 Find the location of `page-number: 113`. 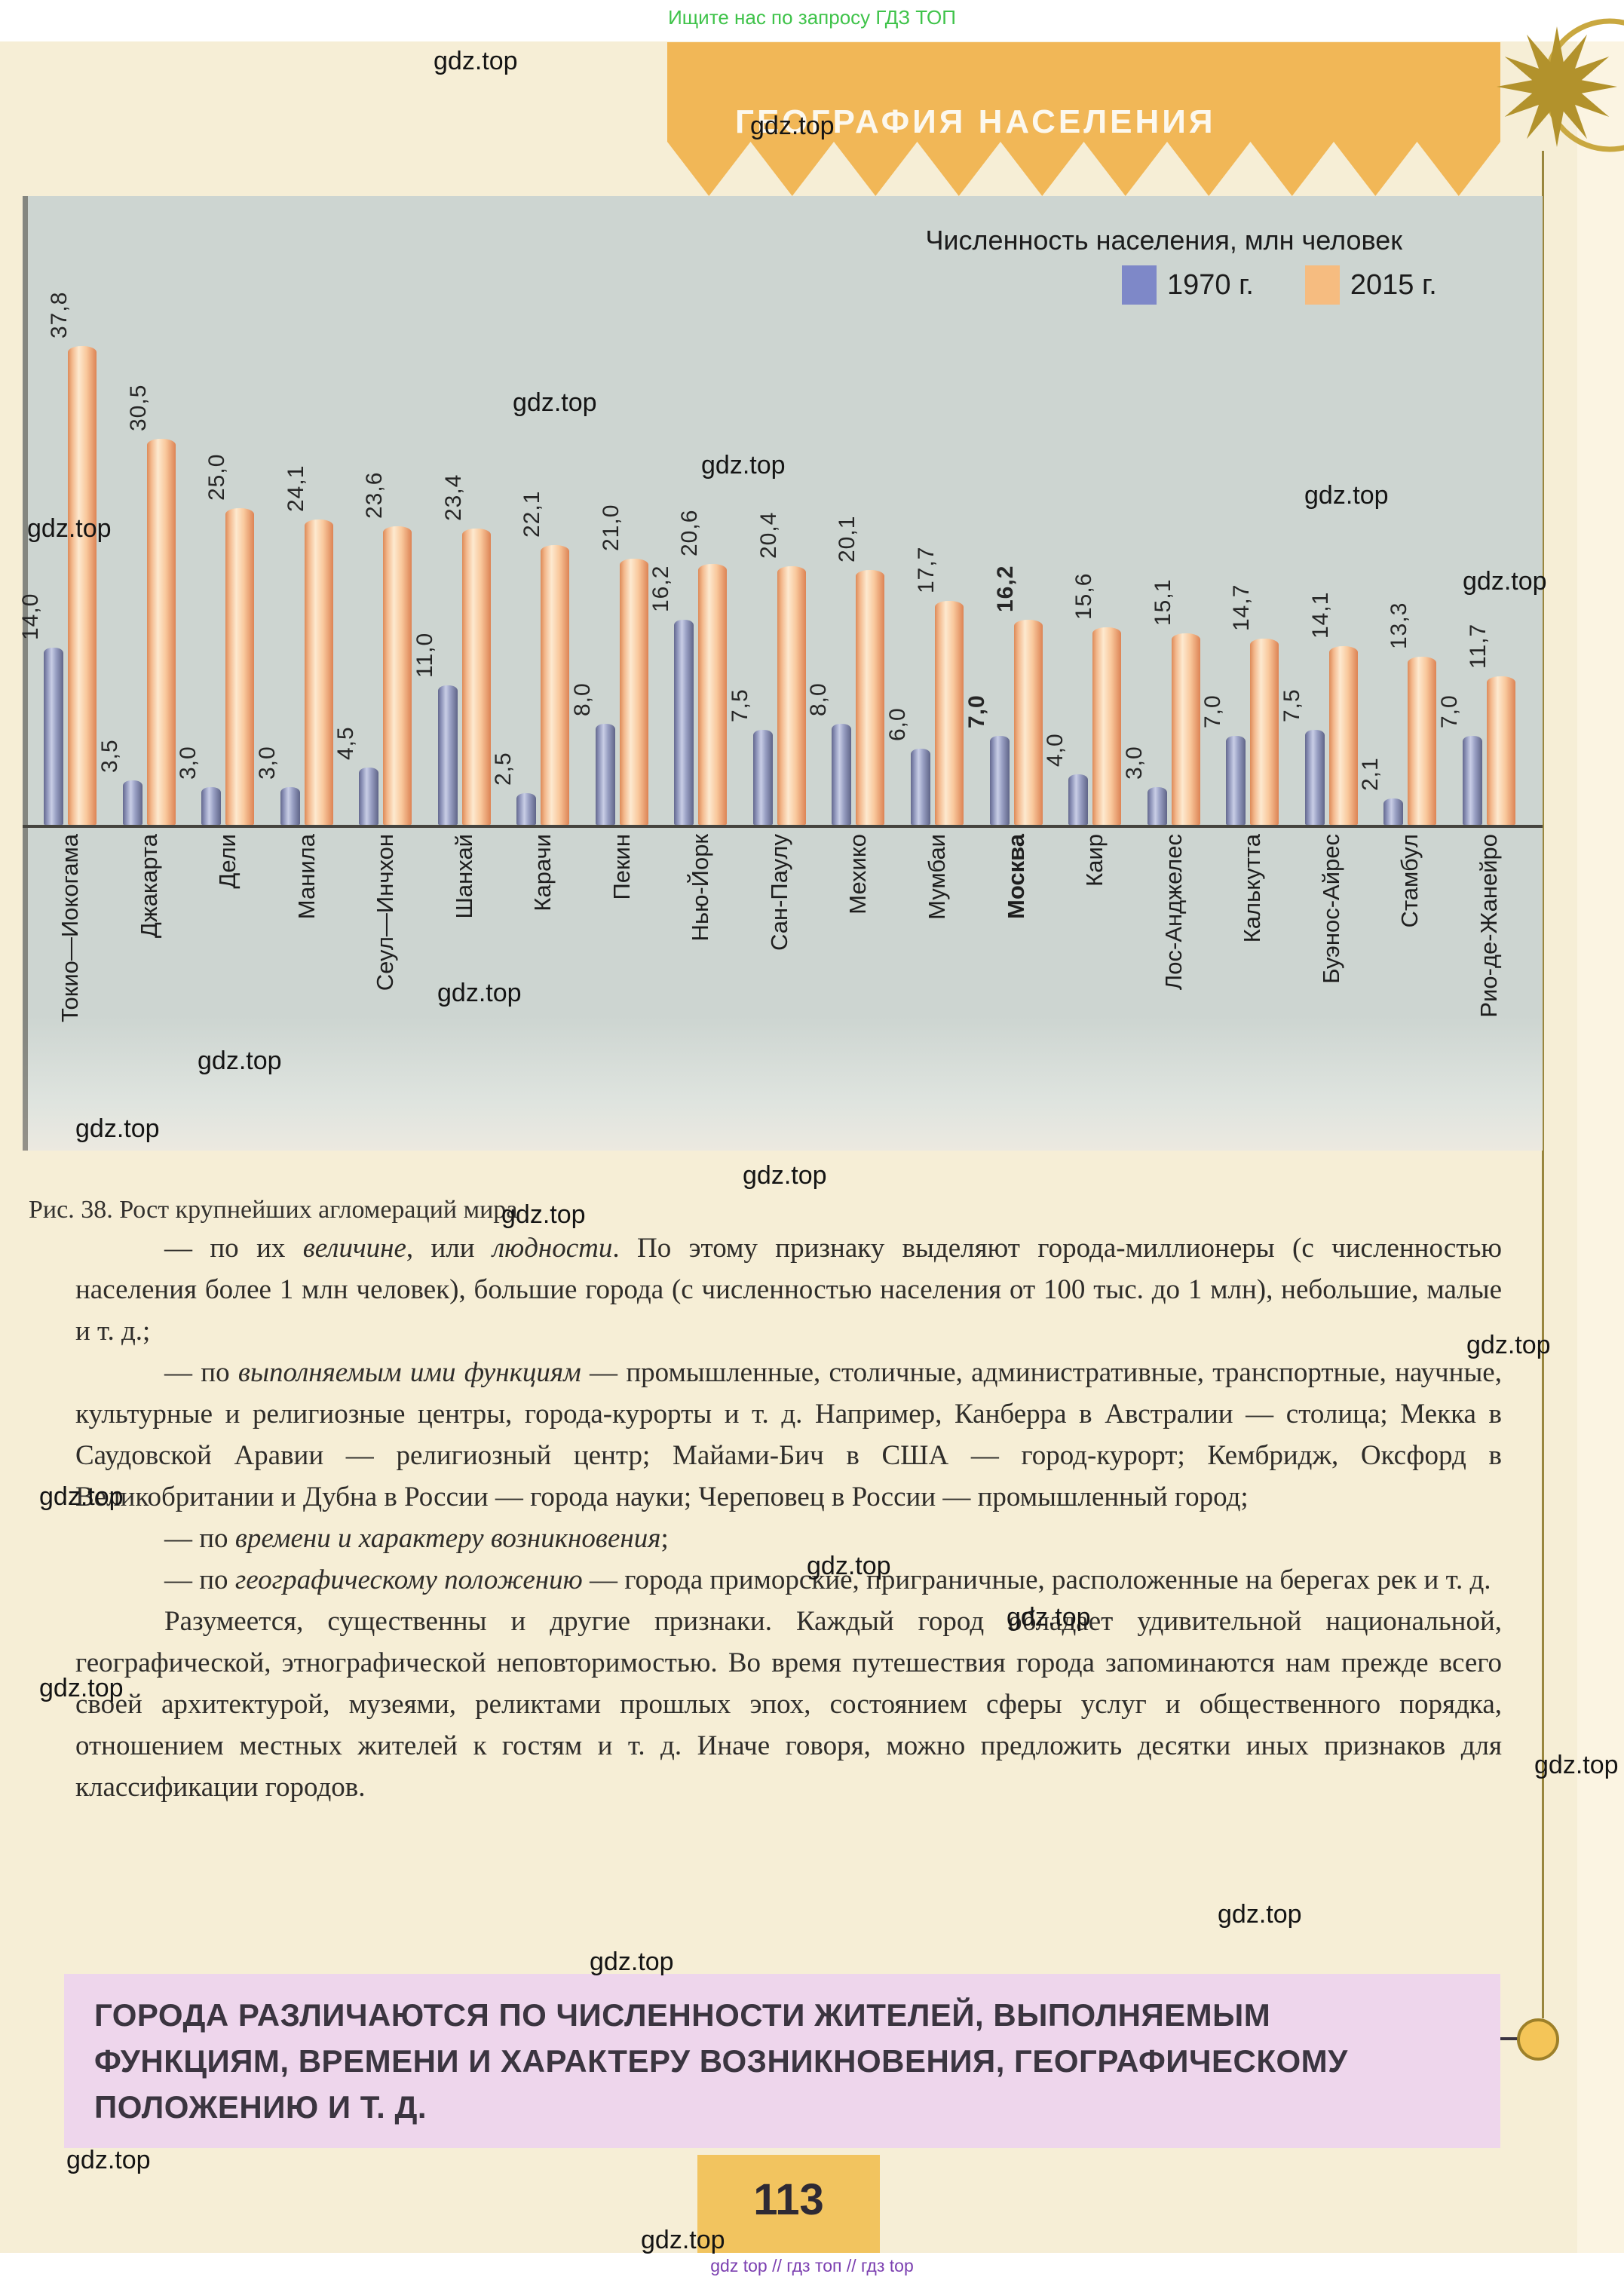

page-number: 113 is located at coordinates (789, 2199).